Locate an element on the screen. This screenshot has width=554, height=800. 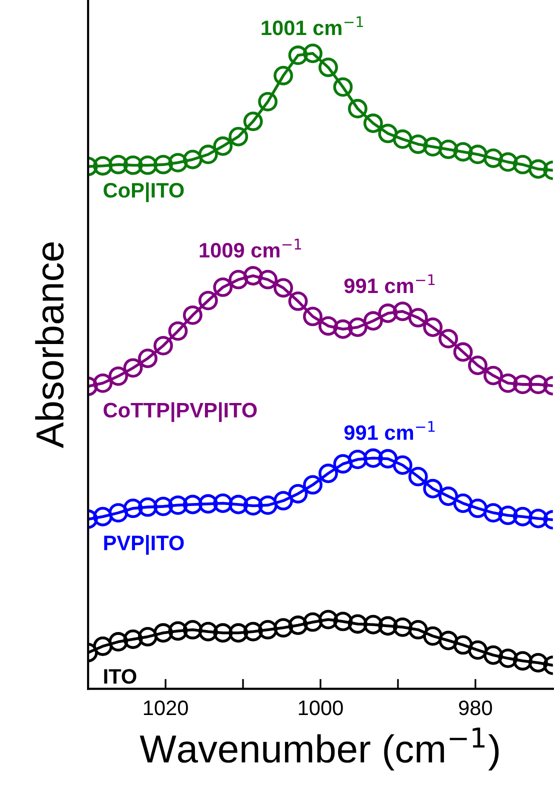
annotation: 1009 cm$^{−1}$ is located at coordinates (251, 248).